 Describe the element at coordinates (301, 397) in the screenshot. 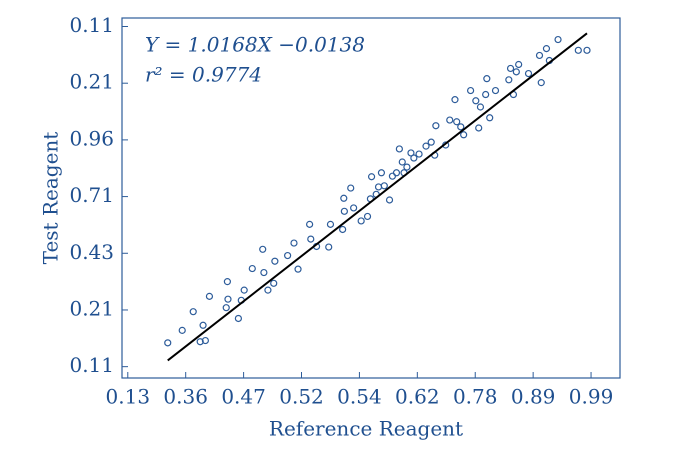

I see `x-tick-label: 0.52` at that location.